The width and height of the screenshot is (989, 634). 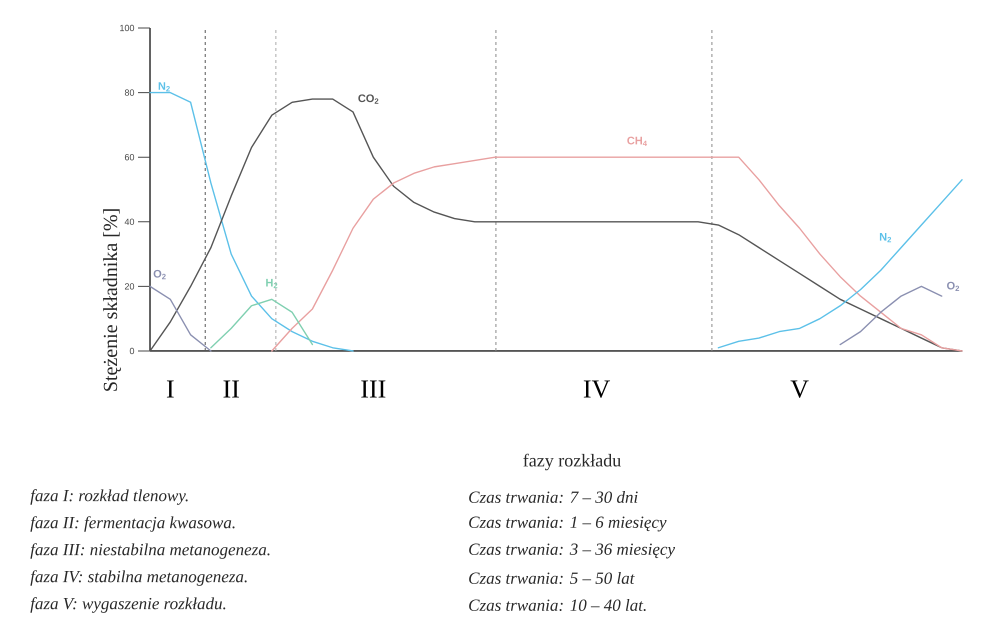 I want to click on series-label: H$_{2}$, so click(x=272, y=283).